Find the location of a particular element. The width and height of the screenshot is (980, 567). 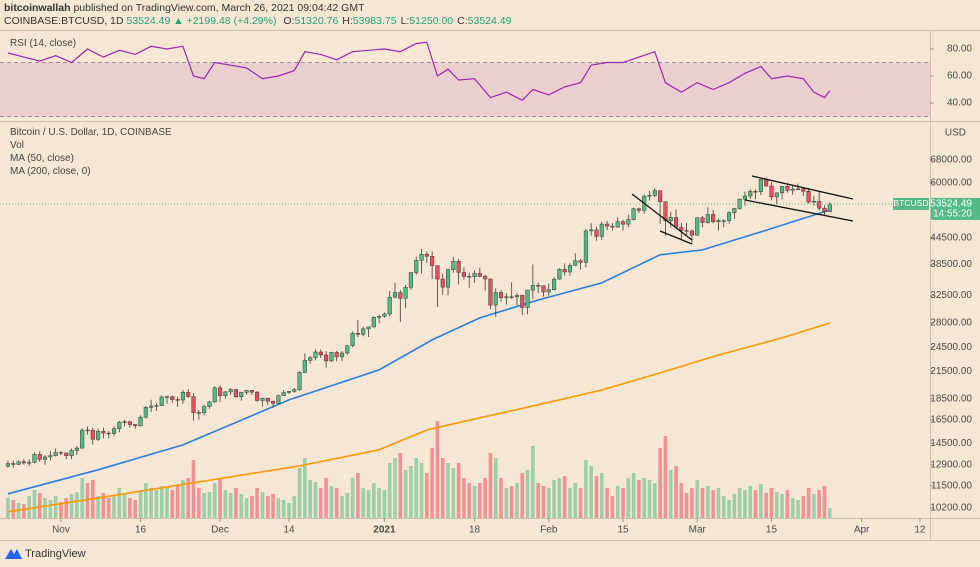

x-tick-label: Nov is located at coordinates (61, 530).